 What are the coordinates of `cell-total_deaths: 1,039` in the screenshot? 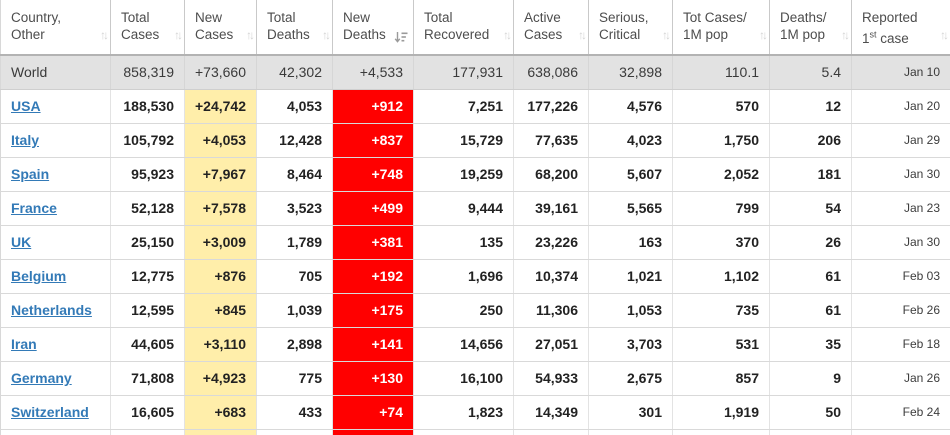 It's located at (294, 310).